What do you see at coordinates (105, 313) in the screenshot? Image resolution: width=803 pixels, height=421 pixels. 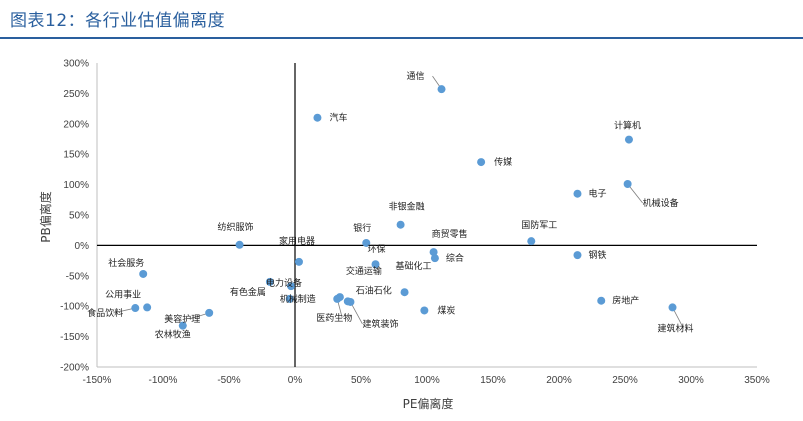 I see `point-label: 食品饮料` at bounding box center [105, 313].